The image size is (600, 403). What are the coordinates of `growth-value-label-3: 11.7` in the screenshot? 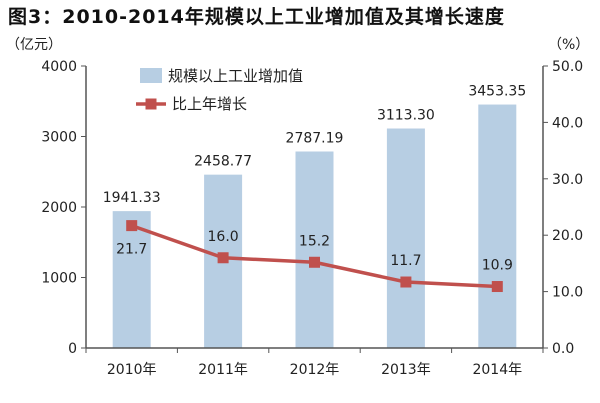 It's located at (405, 261).